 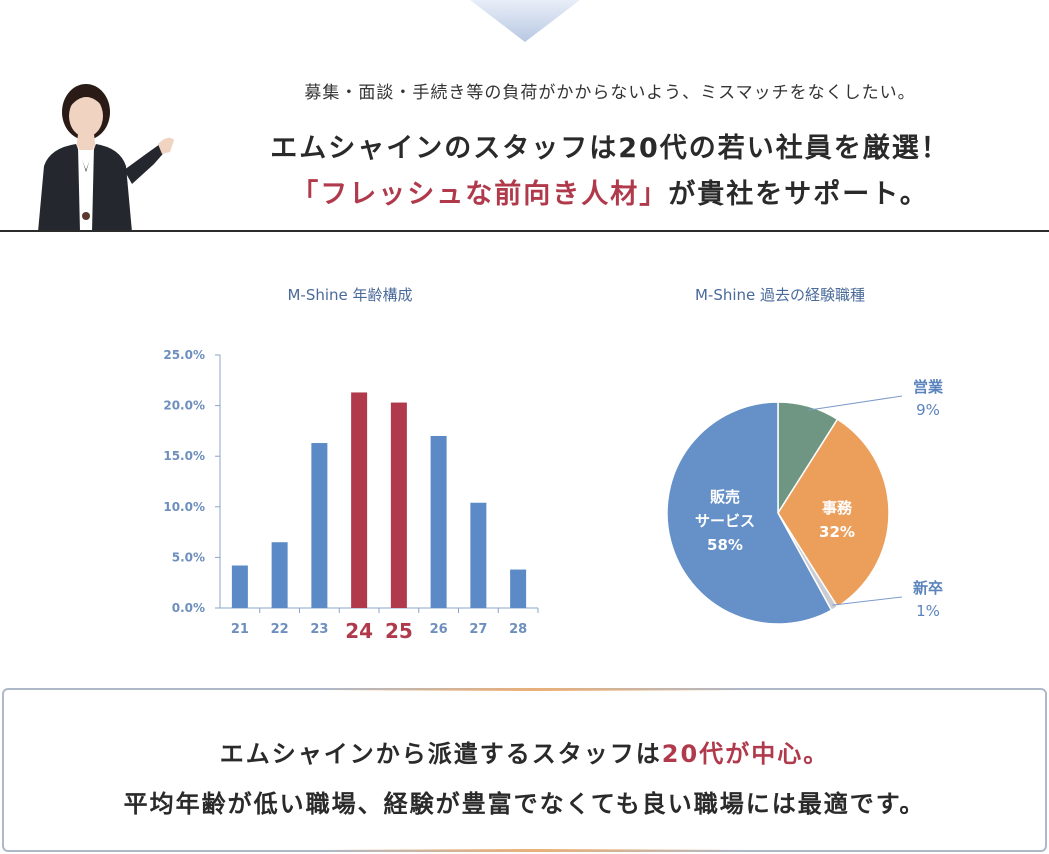 I want to click on x-tick-label: 23, so click(x=319, y=629).